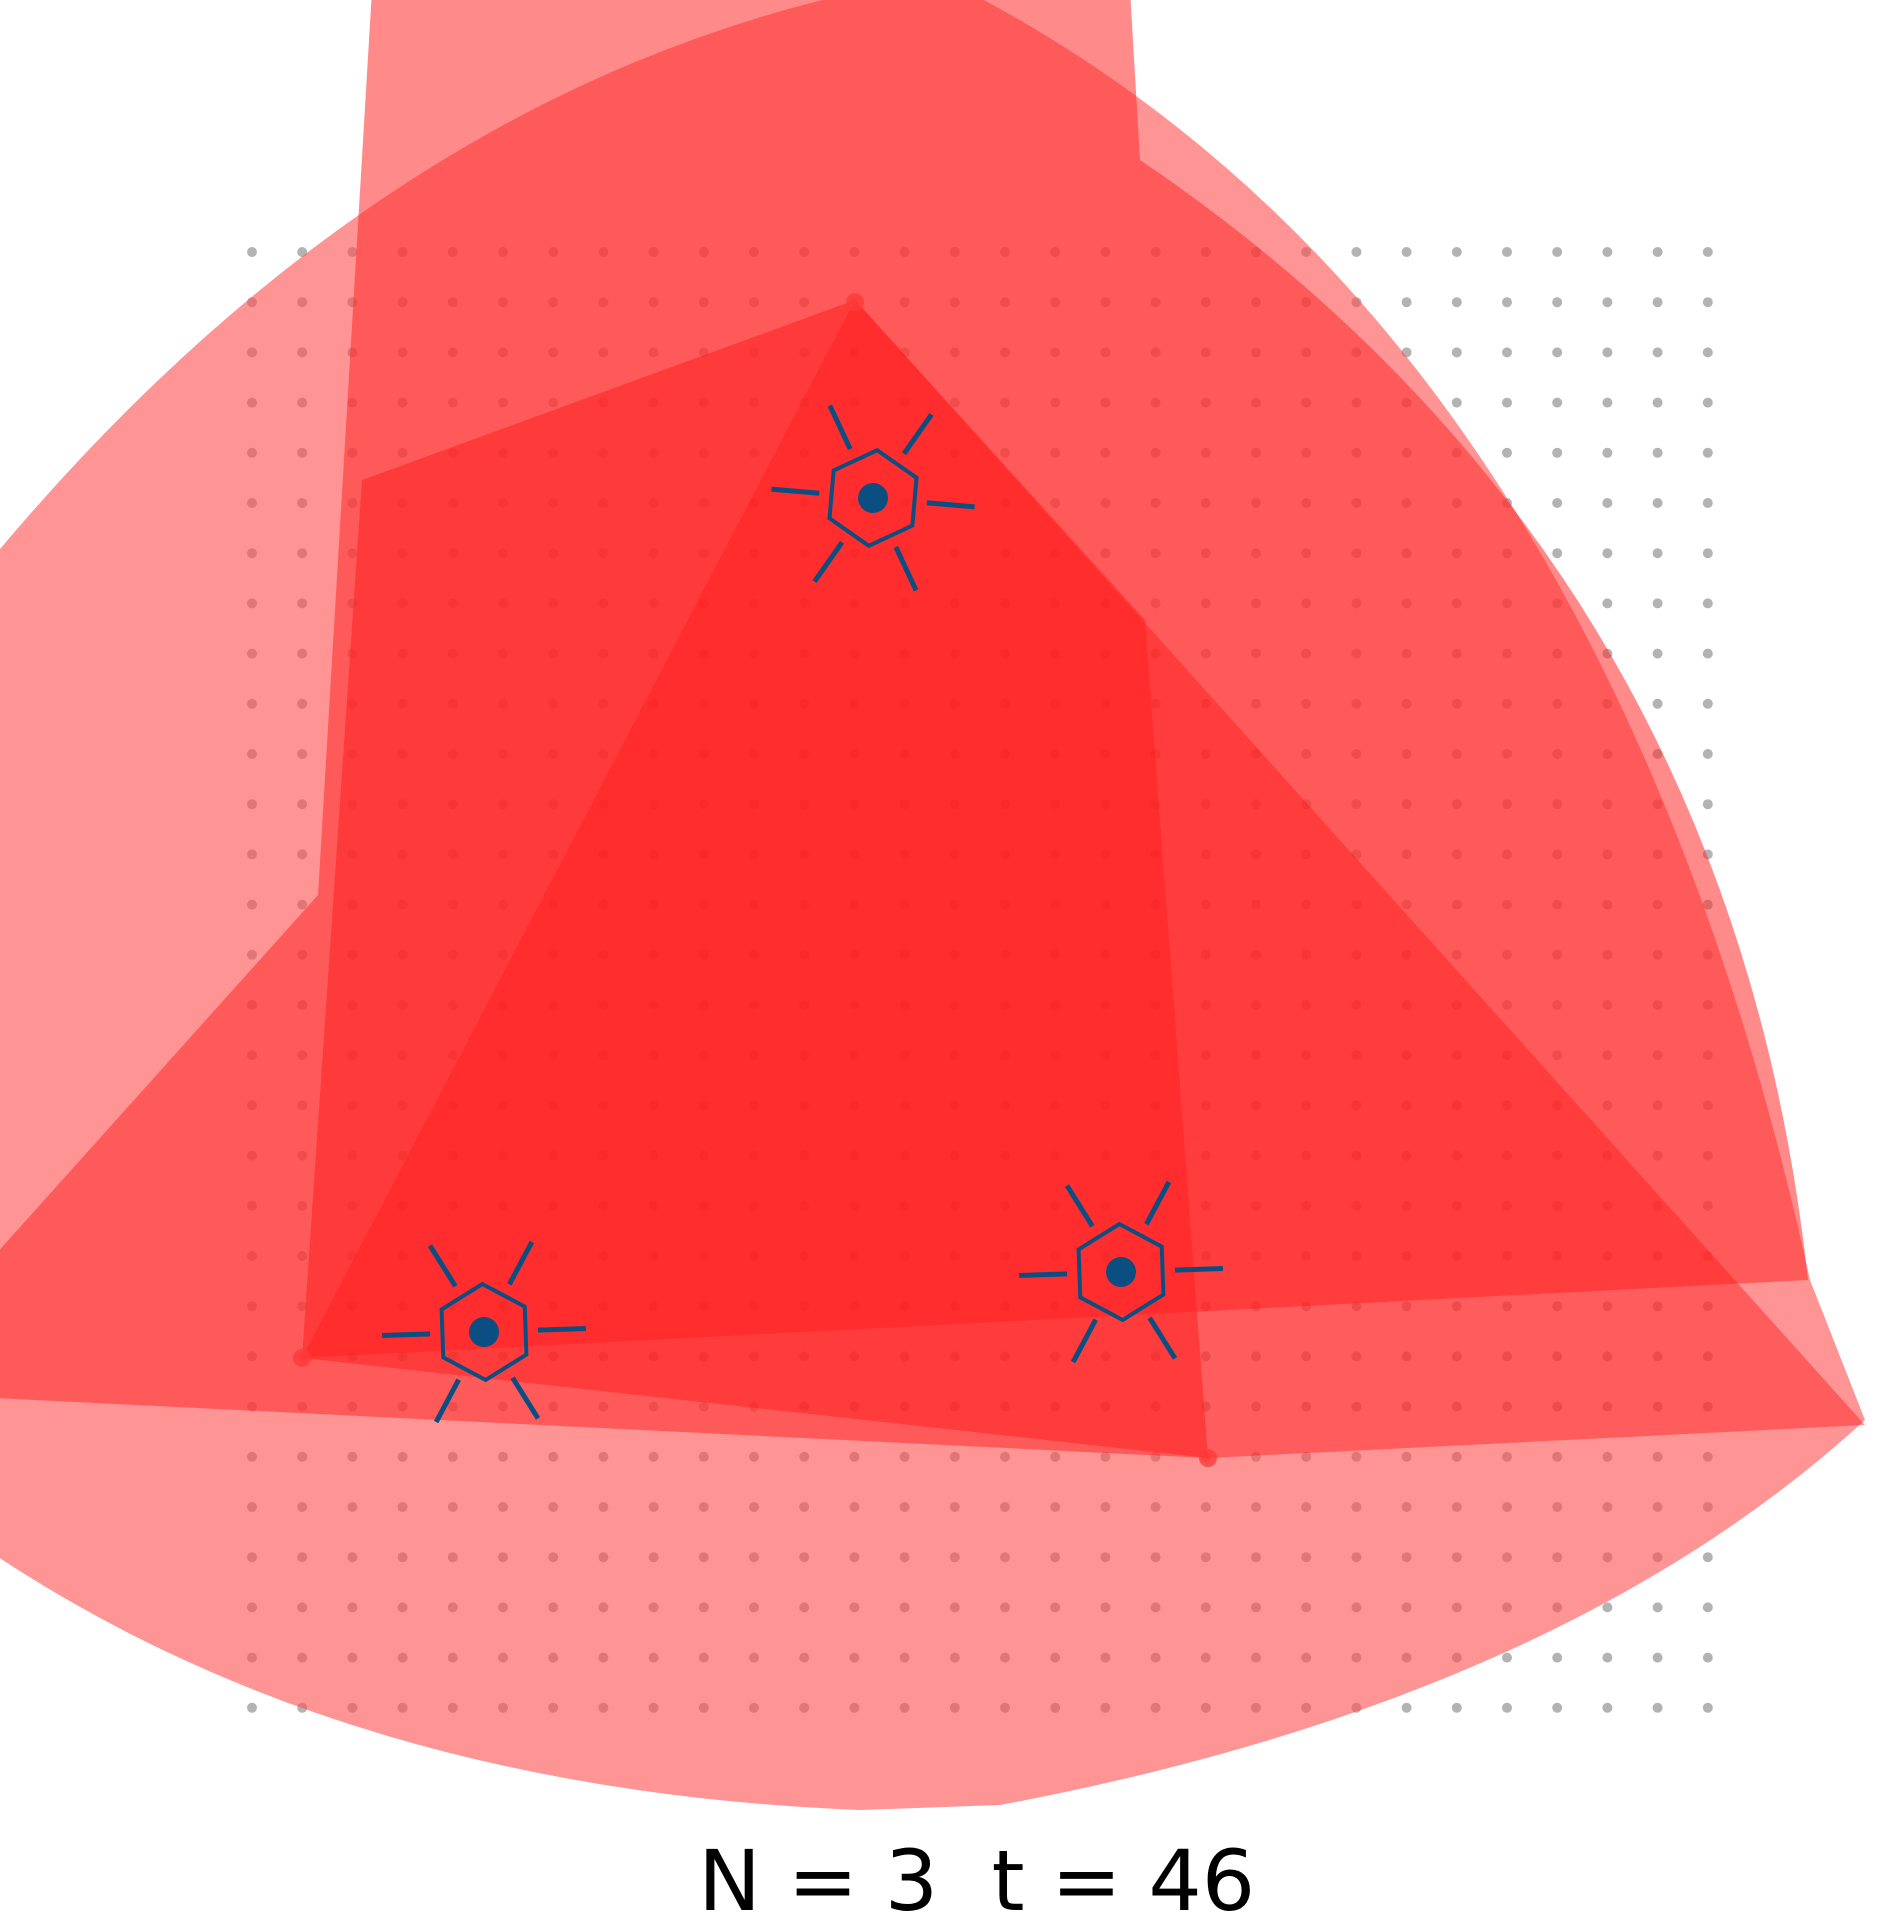 The image size is (1900, 1930). I want to click on agent-right, so click(1121, 1272).